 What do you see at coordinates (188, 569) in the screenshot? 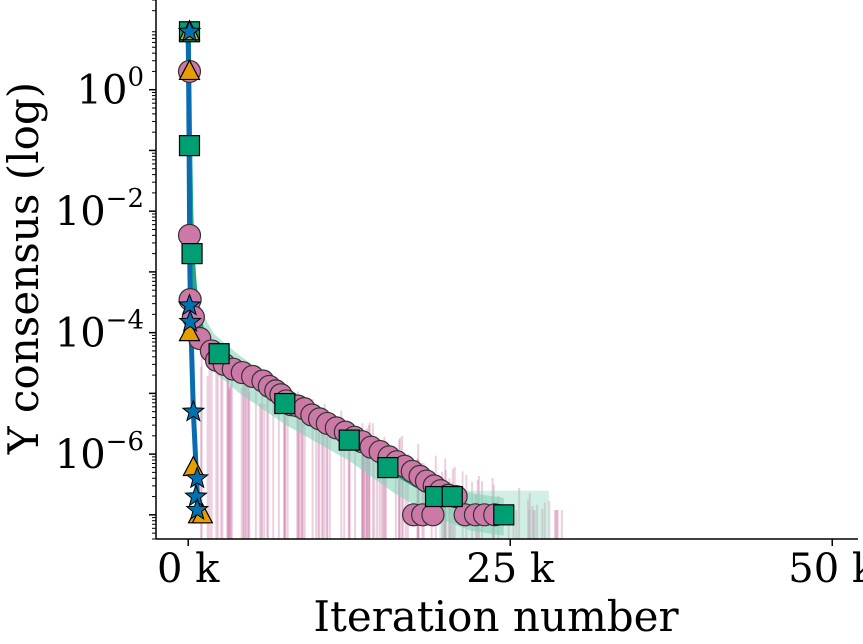
I see `x-tick-label: 0 k` at bounding box center [188, 569].